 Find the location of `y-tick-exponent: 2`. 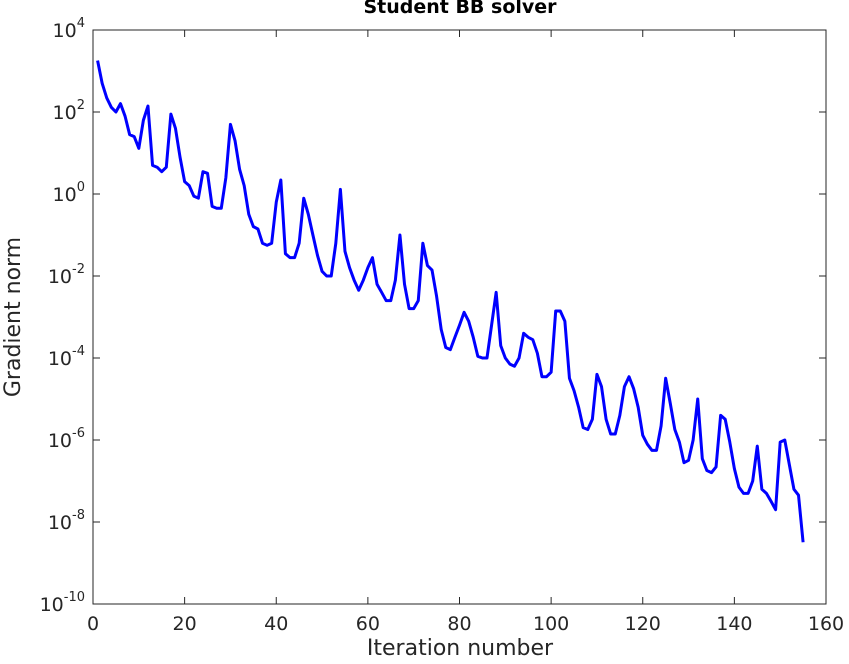

y-tick-exponent: 2 is located at coordinates (81, 105).